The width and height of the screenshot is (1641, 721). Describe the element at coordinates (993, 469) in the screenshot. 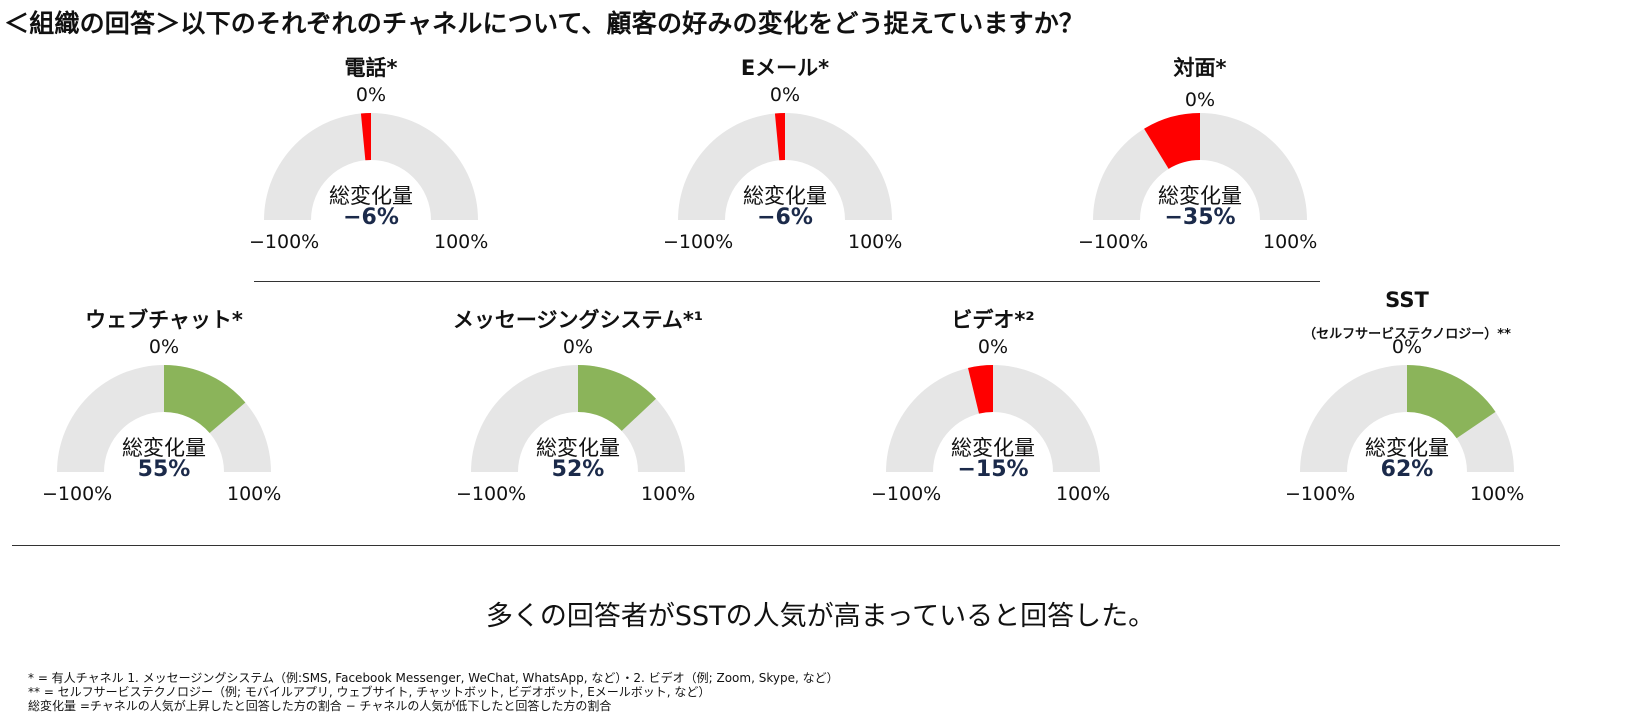

I see `gauge-value: −15%` at that location.